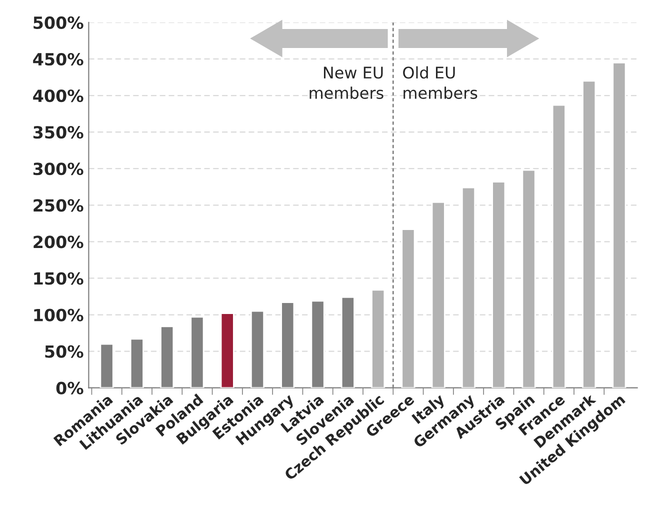 This screenshot has height=522, width=657. What do you see at coordinates (59, 242) in the screenshot?
I see `y-tick-label: 200%` at bounding box center [59, 242].